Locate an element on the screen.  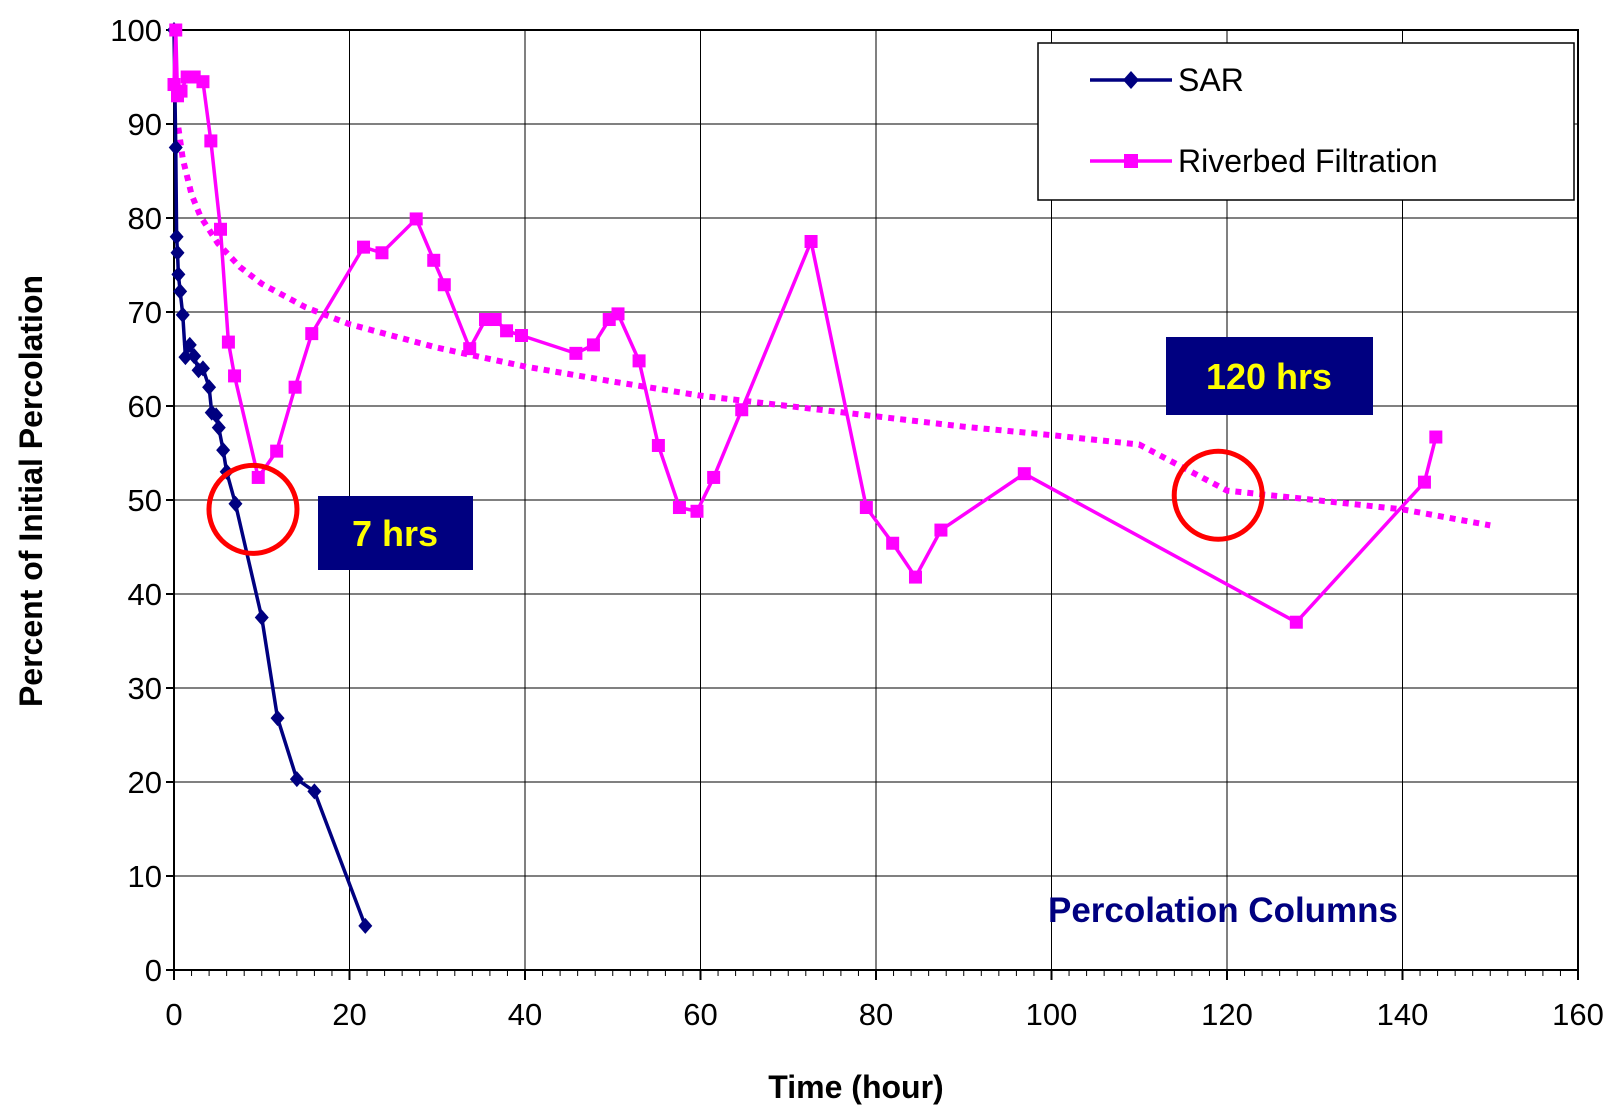
annotation-text-7hrs: 7 hrs is located at coordinates (395, 533).